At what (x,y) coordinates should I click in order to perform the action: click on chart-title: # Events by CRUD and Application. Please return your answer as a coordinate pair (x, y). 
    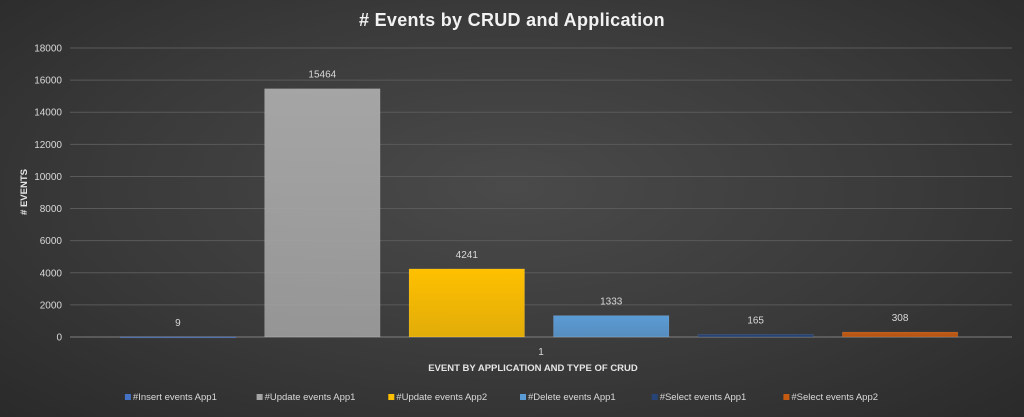
    Looking at the image, I should click on (512, 20).